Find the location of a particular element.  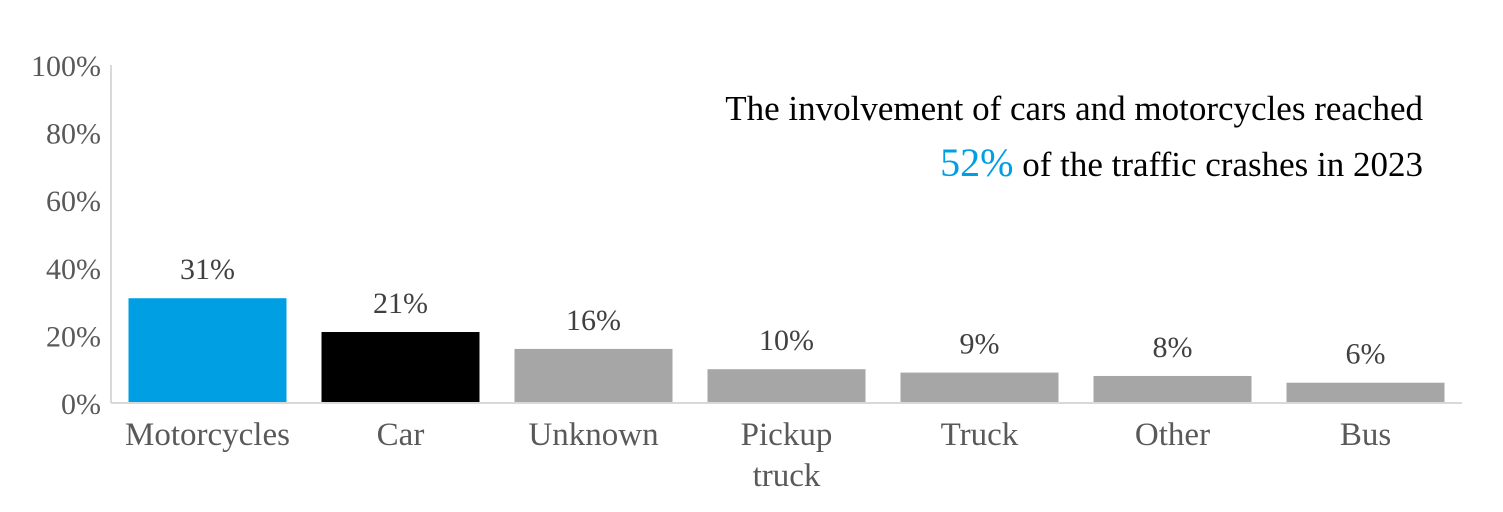

data-label: 8% is located at coordinates (1173, 347).